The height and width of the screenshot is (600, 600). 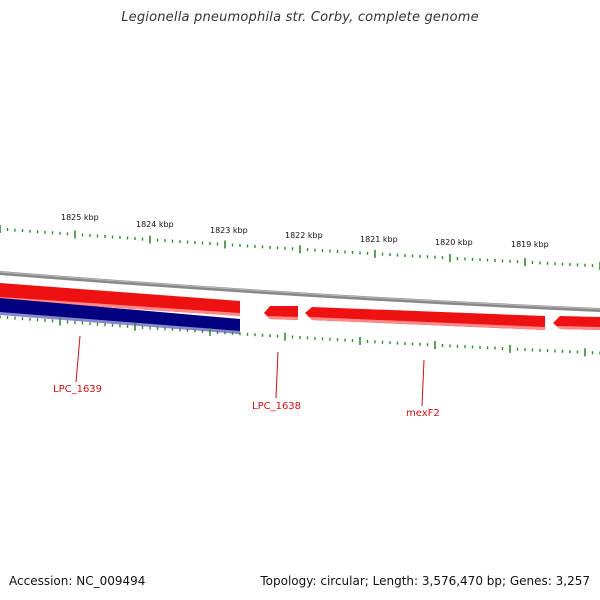 I want to click on kbp-label: 1820 kbp, so click(x=454, y=242).